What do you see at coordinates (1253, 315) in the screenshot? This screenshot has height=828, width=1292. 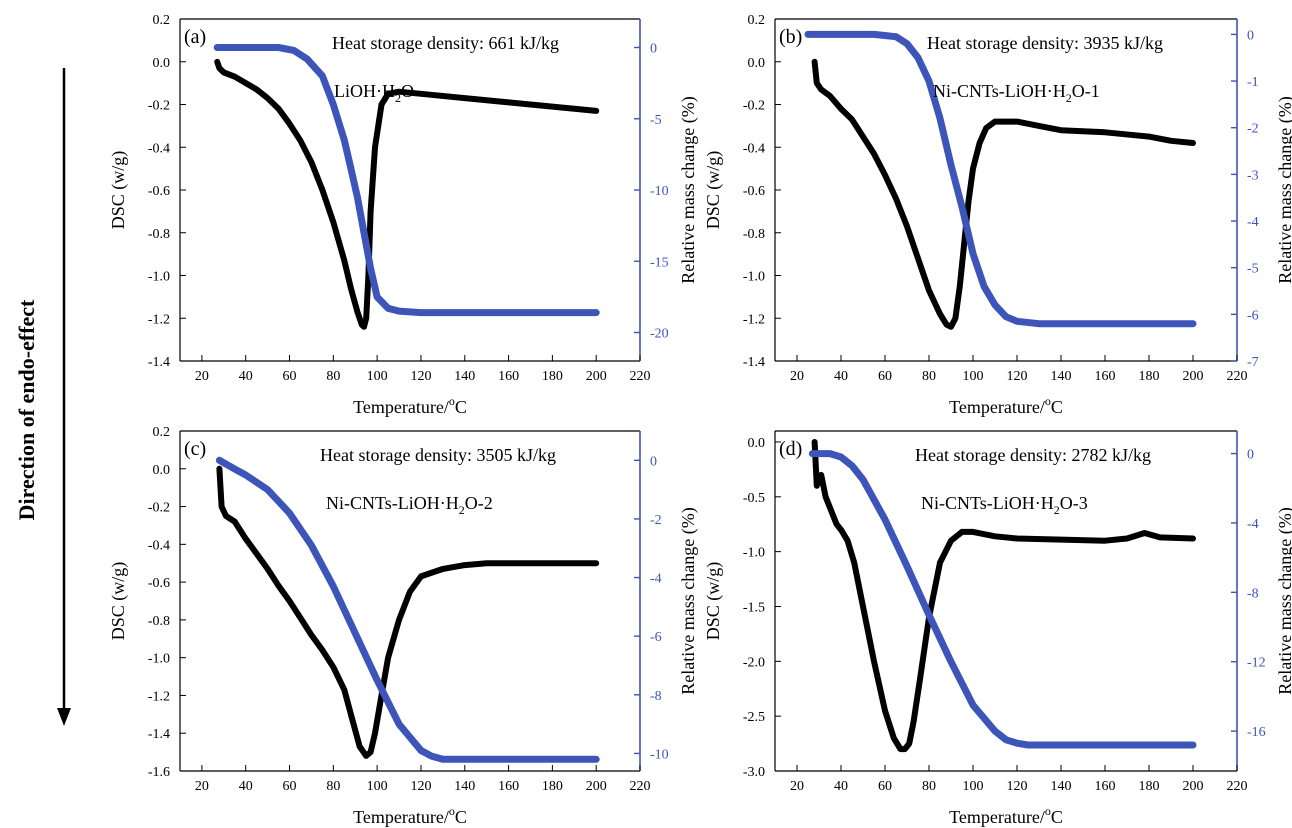 I see `y2-tick-label: -6` at bounding box center [1253, 315].